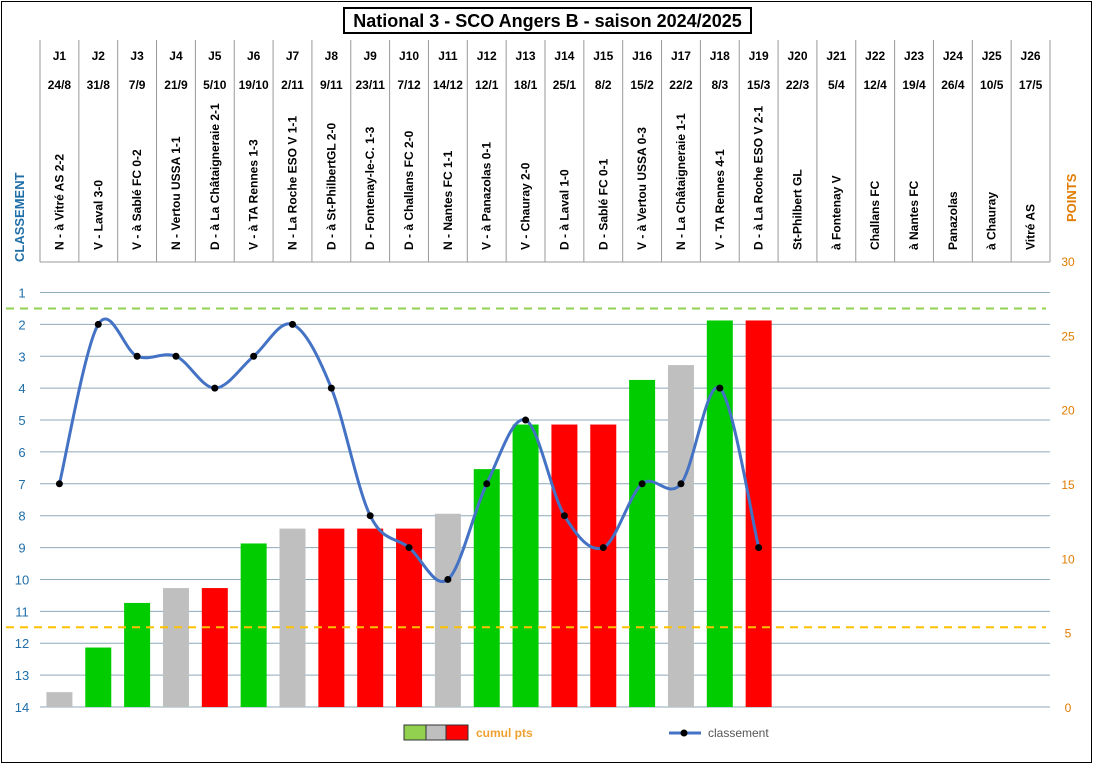  What do you see at coordinates (254, 85) in the screenshot?
I see `round-date: 19/10` at bounding box center [254, 85].